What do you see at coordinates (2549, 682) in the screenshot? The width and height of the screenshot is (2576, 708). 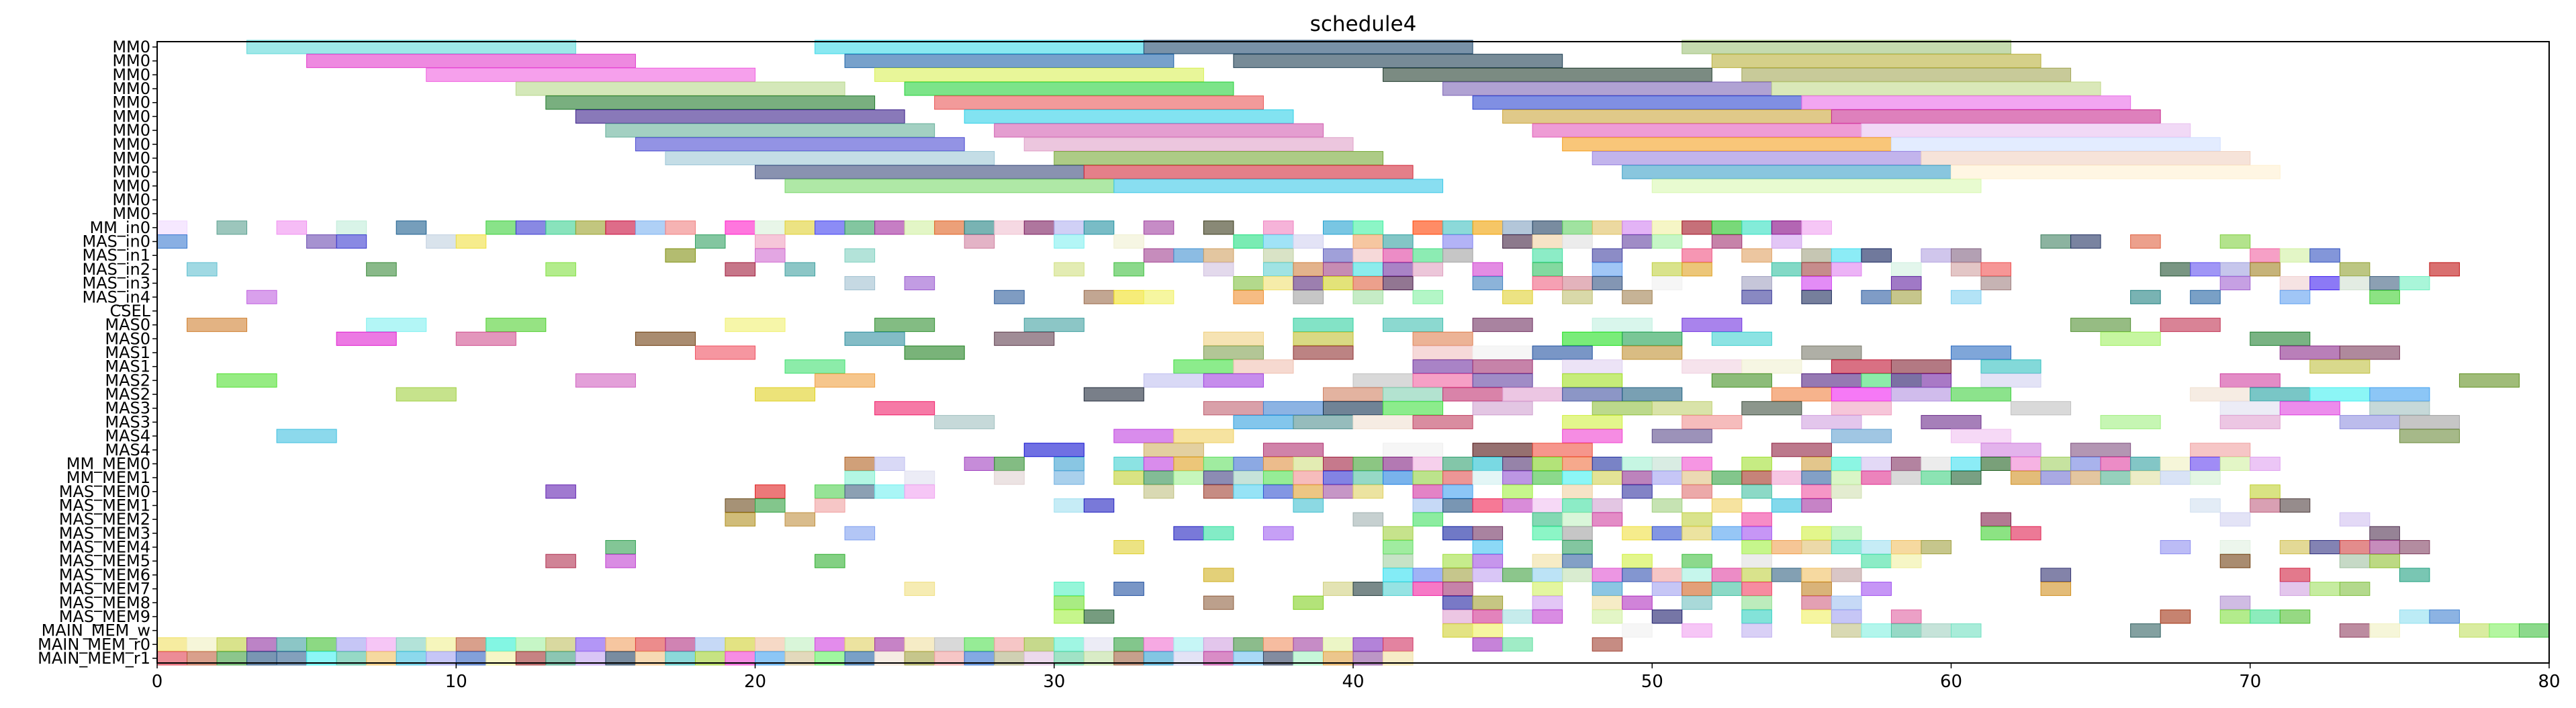 I see `x-tick-label: 80` at bounding box center [2549, 682].